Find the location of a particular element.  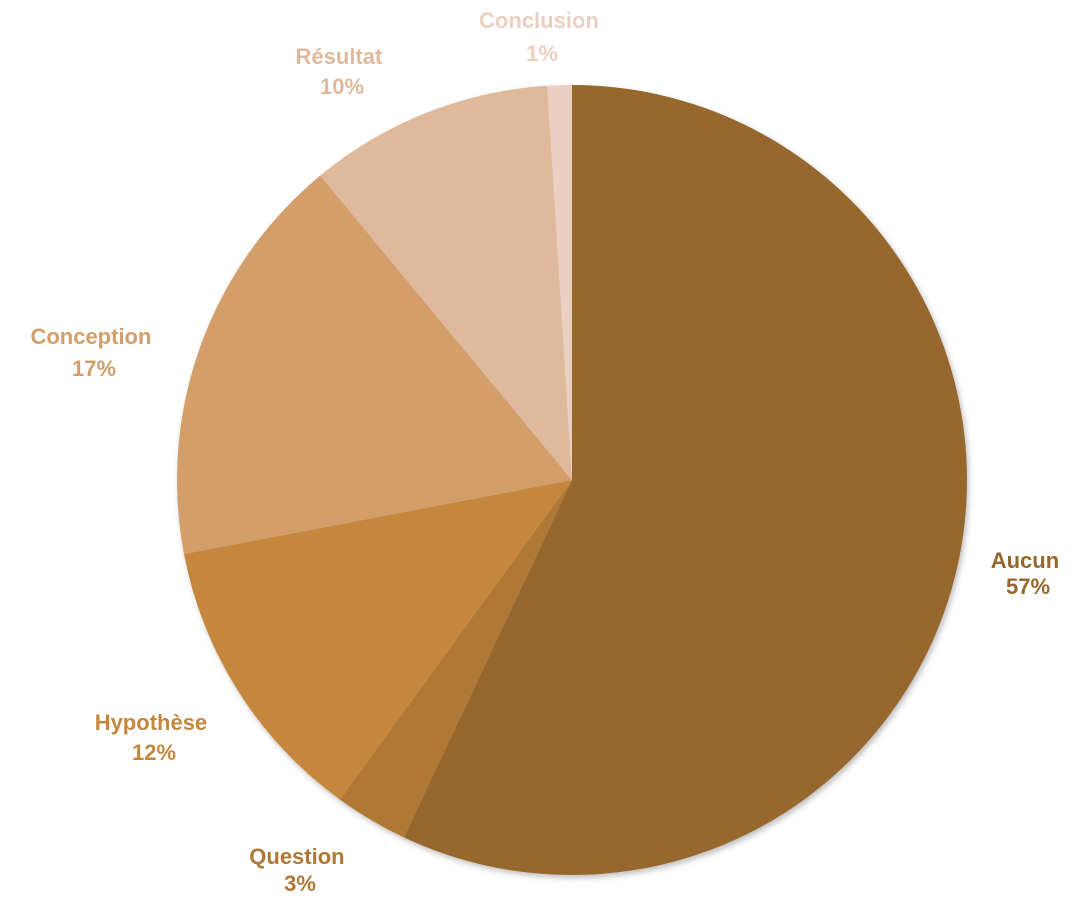

pie-slice-resultat is located at coordinates (446, 282).